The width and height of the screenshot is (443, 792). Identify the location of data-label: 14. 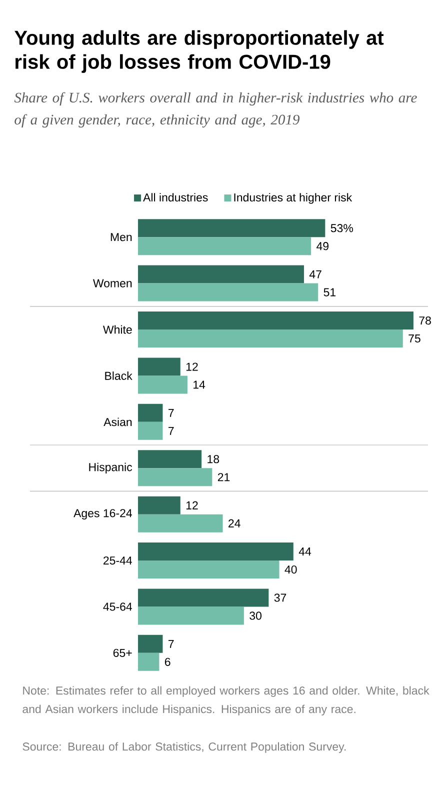
(200, 384).